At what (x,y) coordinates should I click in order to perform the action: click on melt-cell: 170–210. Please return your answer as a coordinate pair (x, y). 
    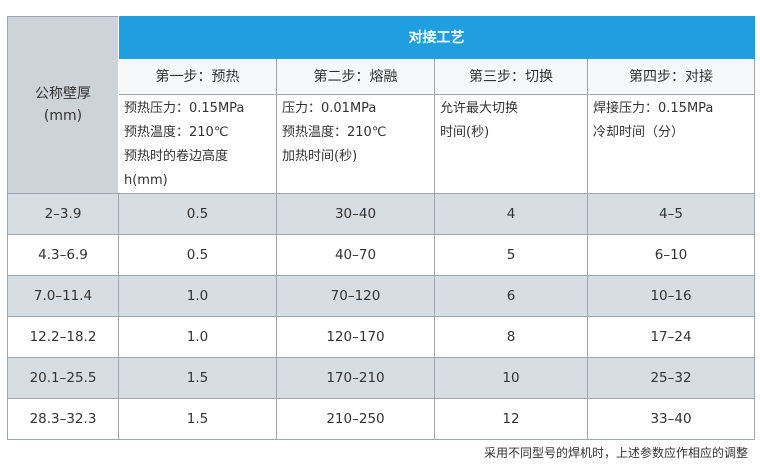
    Looking at the image, I should click on (355, 378).